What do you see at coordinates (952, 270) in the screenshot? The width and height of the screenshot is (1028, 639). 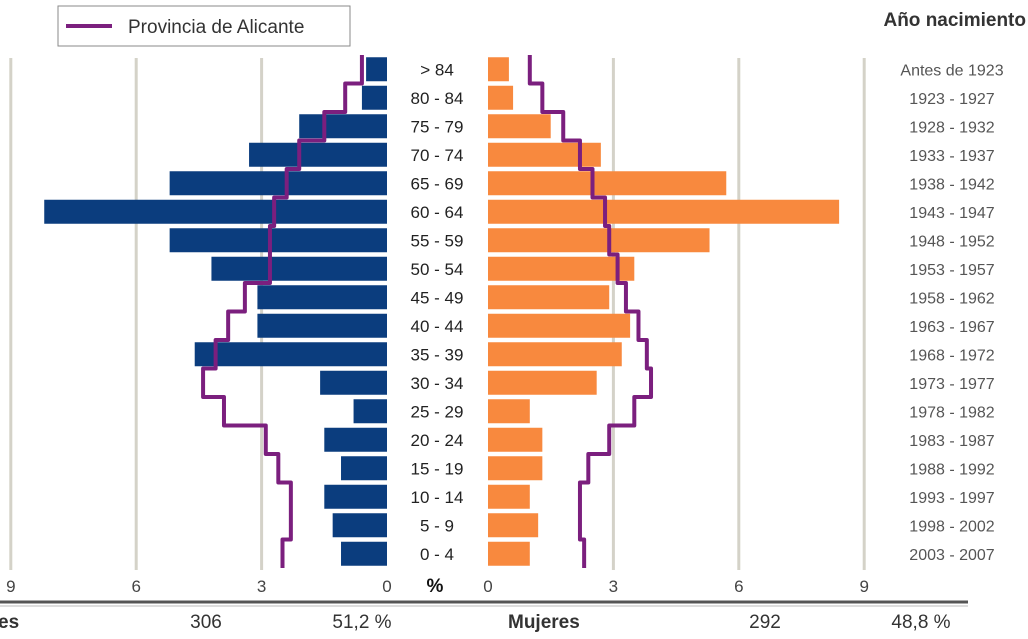 I see `birth-year-label: 1953 - 1957` at bounding box center [952, 270].